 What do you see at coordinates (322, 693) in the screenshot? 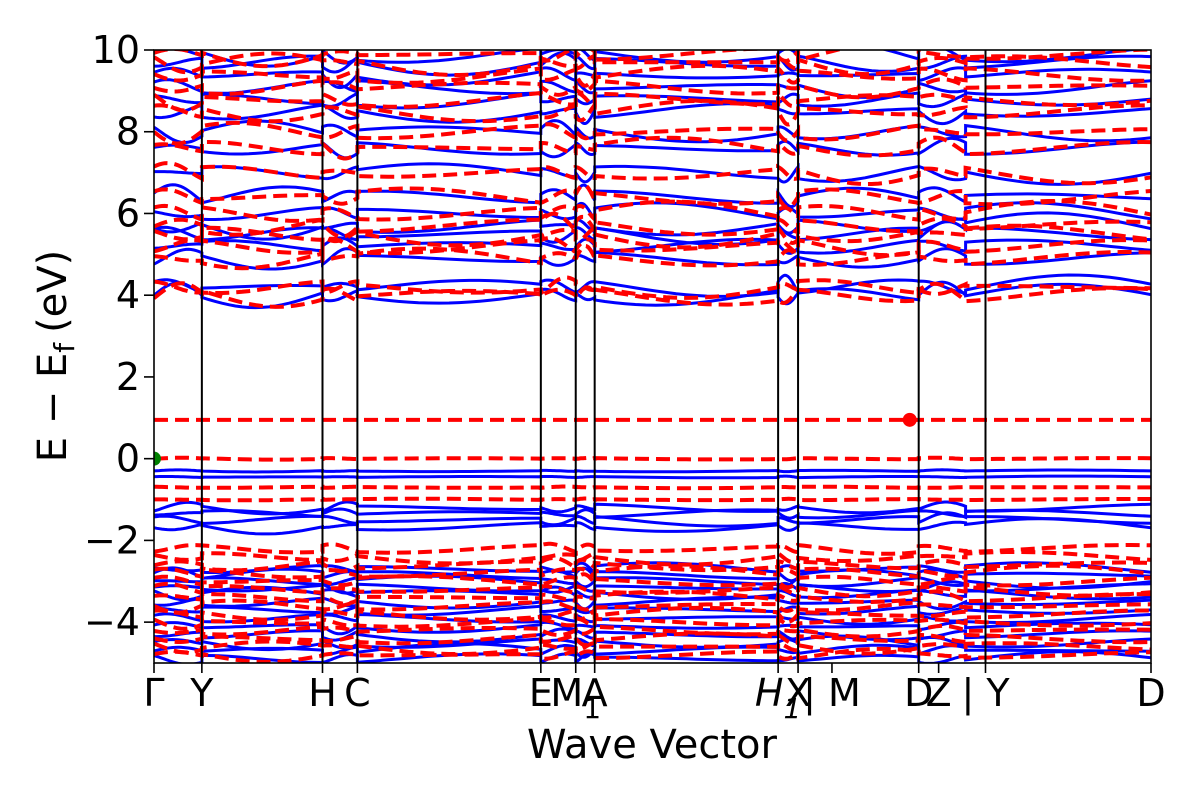
I see `x-tick-label-2: H` at bounding box center [322, 693].